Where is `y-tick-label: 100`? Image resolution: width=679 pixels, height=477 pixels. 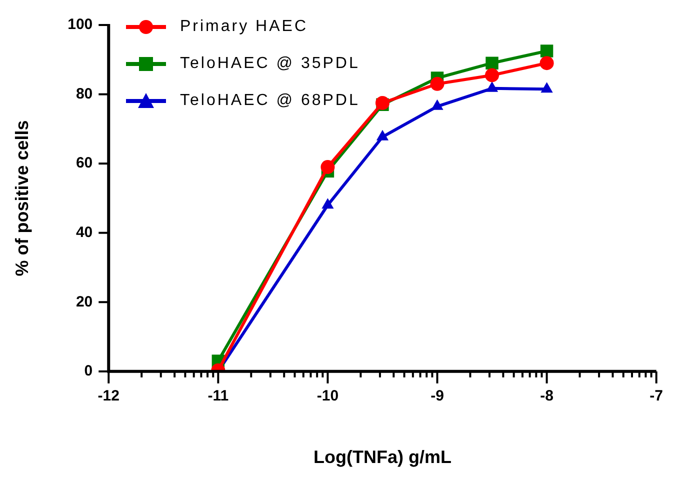 y-tick-label: 100 is located at coordinates (80, 25).